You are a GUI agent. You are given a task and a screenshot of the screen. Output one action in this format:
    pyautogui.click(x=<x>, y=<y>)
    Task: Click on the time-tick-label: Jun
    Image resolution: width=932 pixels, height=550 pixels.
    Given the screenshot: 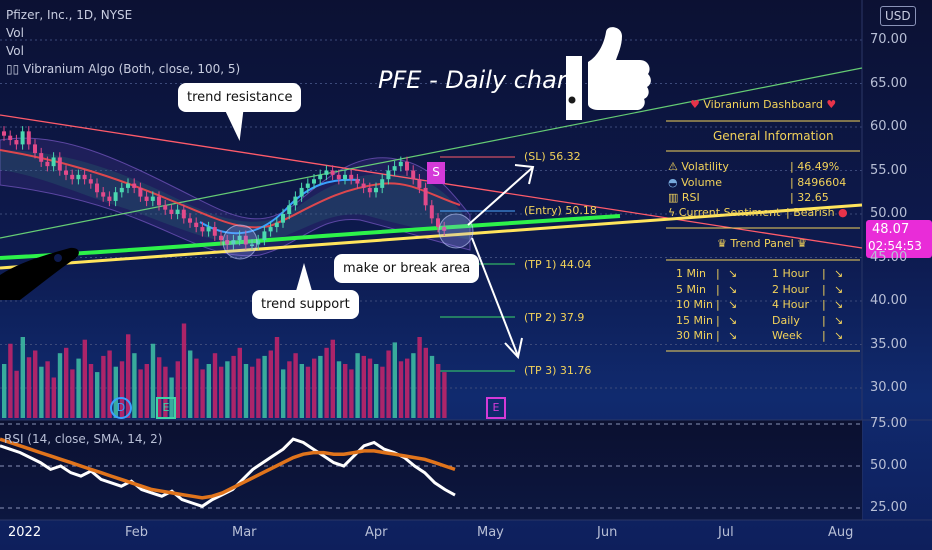 What is the action you would take?
    pyautogui.click(x=607, y=532)
    